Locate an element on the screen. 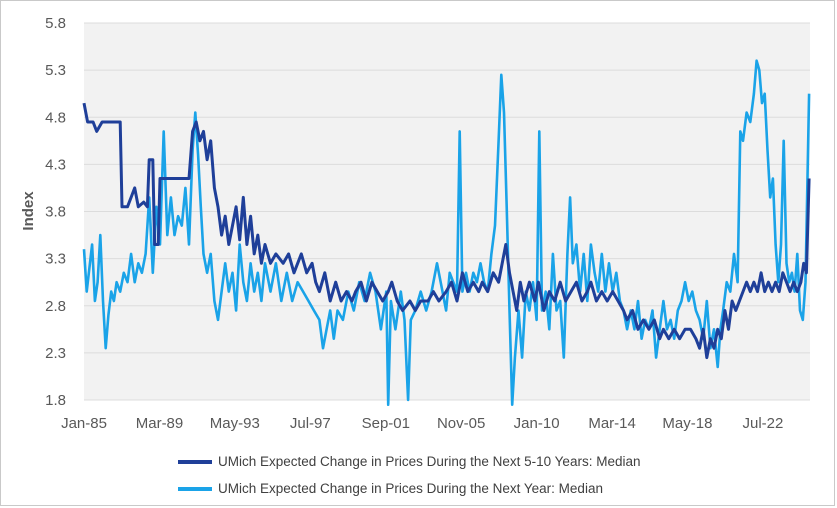  x-tick-label: Mar-14 is located at coordinates (612, 423).